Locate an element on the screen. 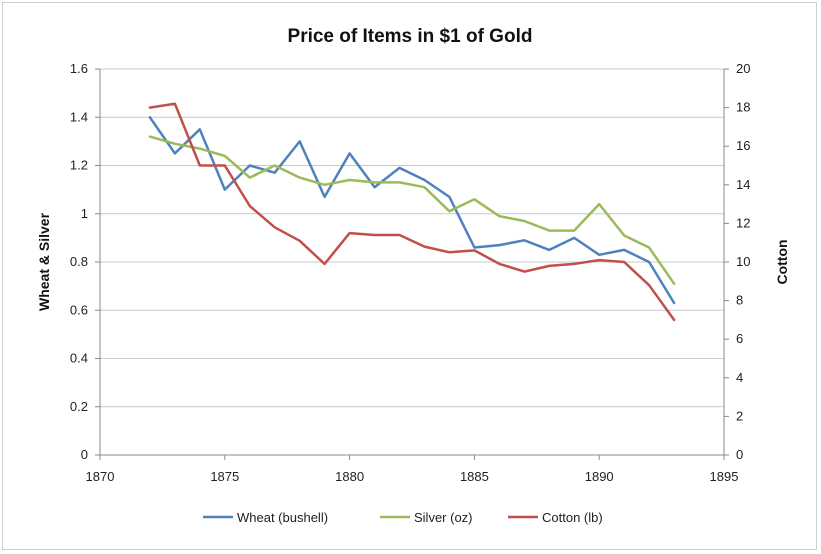 This screenshot has width=821, height=554. x-tick-label: 1875 is located at coordinates (224, 476).